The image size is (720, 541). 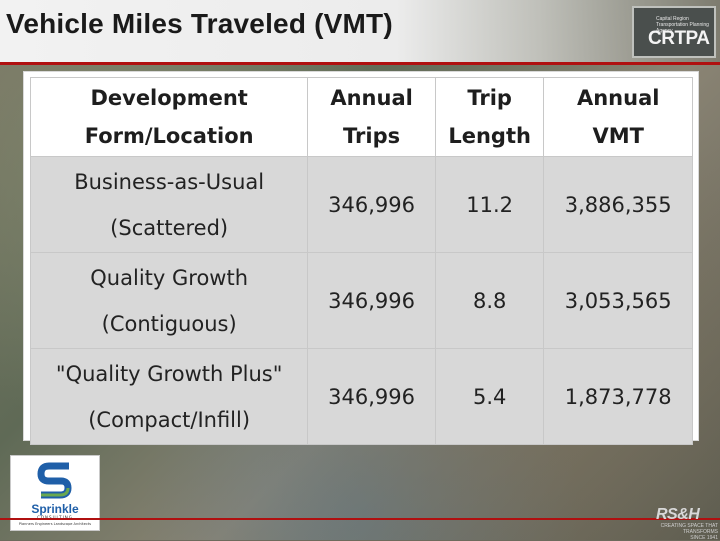 What do you see at coordinates (169, 323) in the screenshot?
I see `form-line: (Contiguous)` at bounding box center [169, 323].